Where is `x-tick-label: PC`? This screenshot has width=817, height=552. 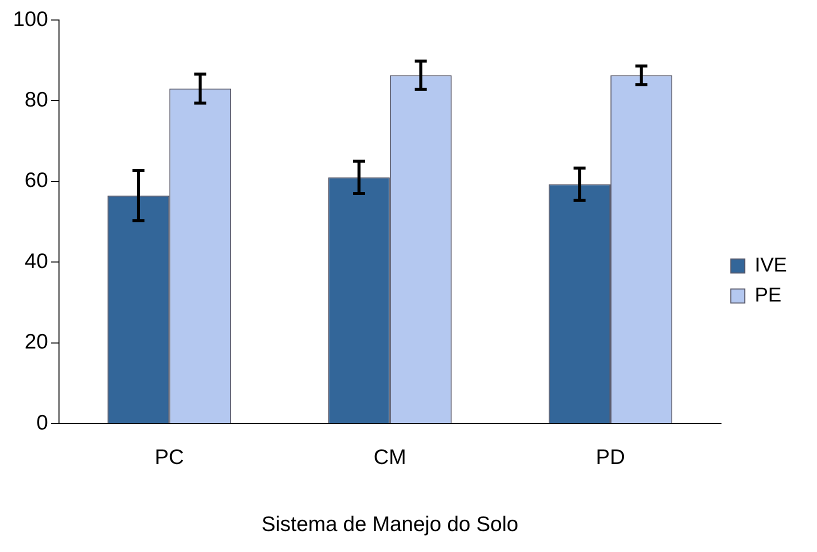
x-tick-label: PC is located at coordinates (169, 457).